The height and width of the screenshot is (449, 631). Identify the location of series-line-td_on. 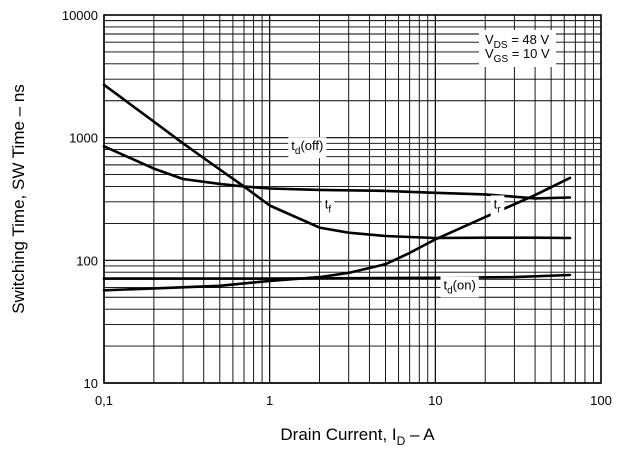
(337, 276).